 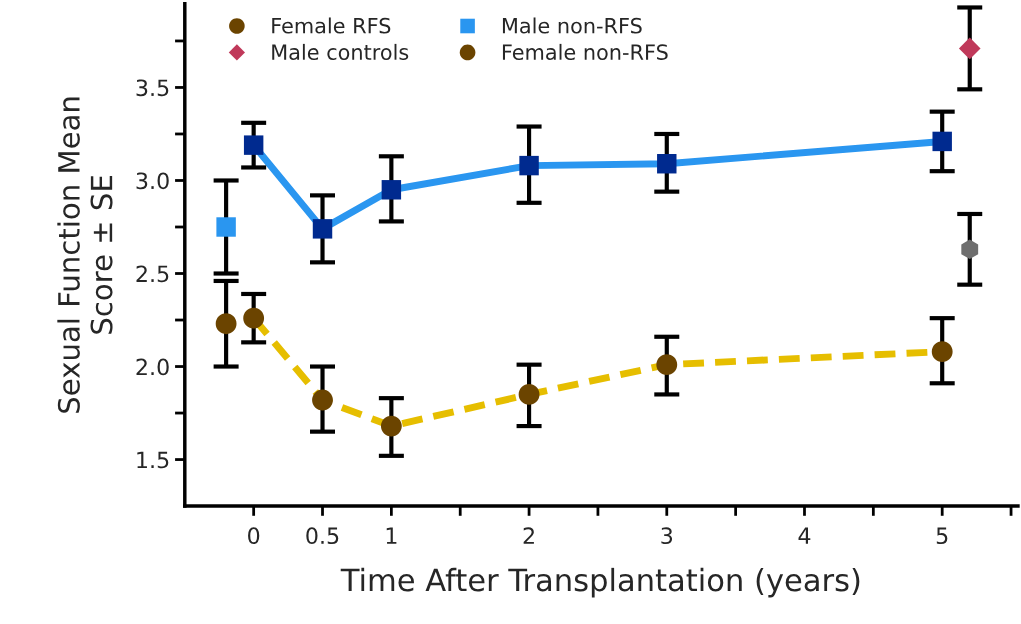 I want to click on x-axis-title: Time After Transplantation (years), so click(x=600, y=582).